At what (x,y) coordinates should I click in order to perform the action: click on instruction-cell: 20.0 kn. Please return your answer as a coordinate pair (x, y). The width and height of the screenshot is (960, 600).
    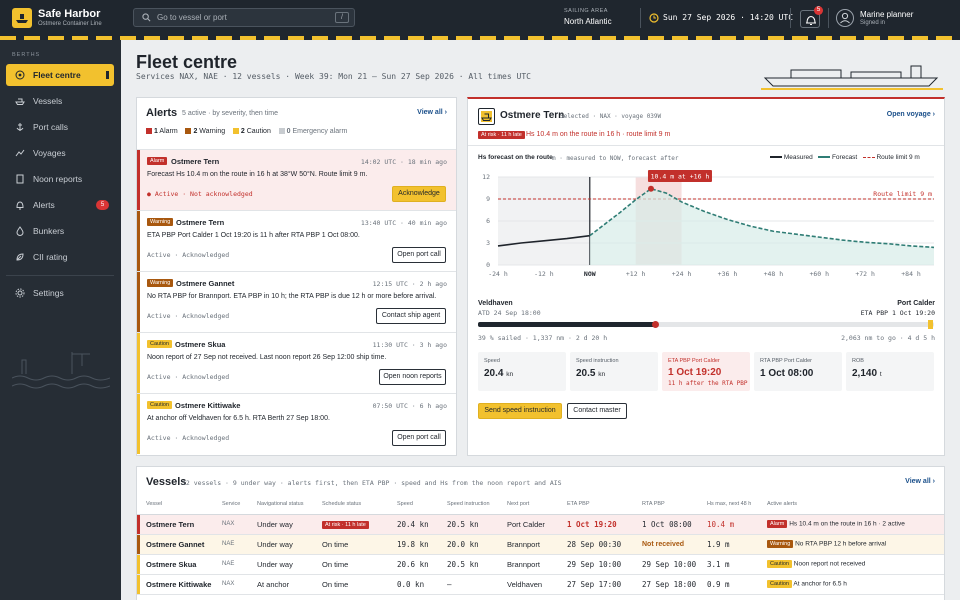
    Looking at the image, I should click on (477, 544).